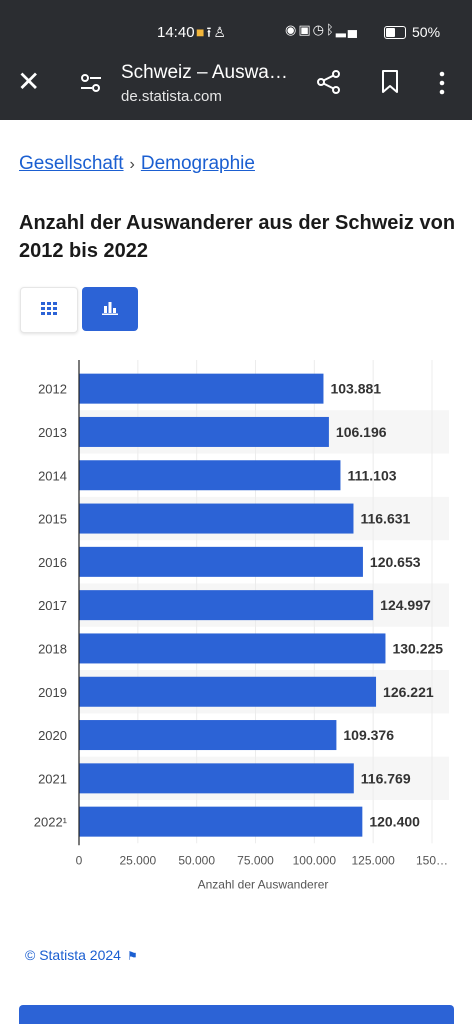  What do you see at coordinates (263, 884) in the screenshot?
I see `x-axis-title: Anzahl der Auswanderer` at bounding box center [263, 884].